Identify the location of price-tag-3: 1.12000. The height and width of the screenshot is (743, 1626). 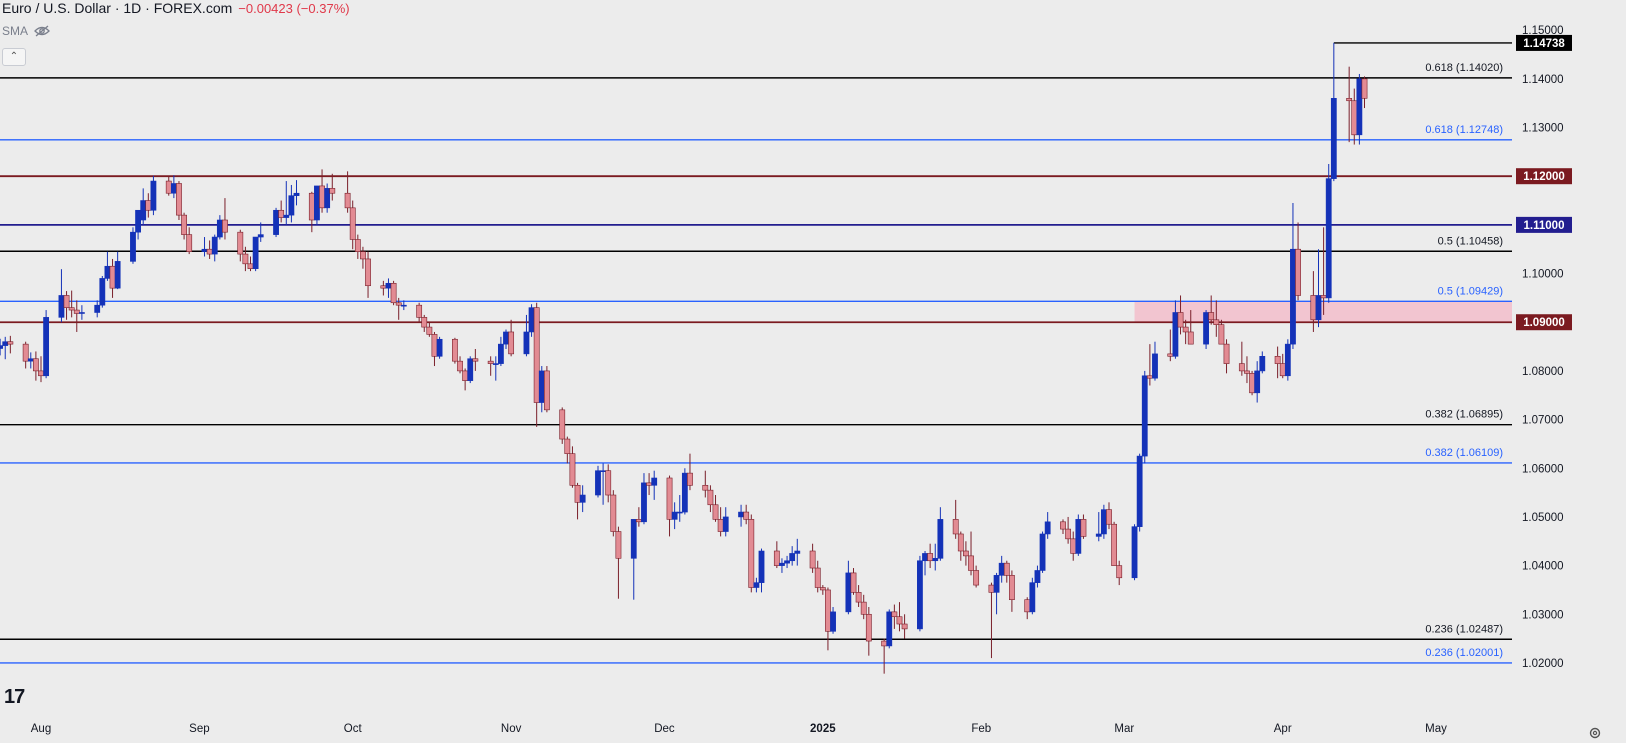
(1544, 177).